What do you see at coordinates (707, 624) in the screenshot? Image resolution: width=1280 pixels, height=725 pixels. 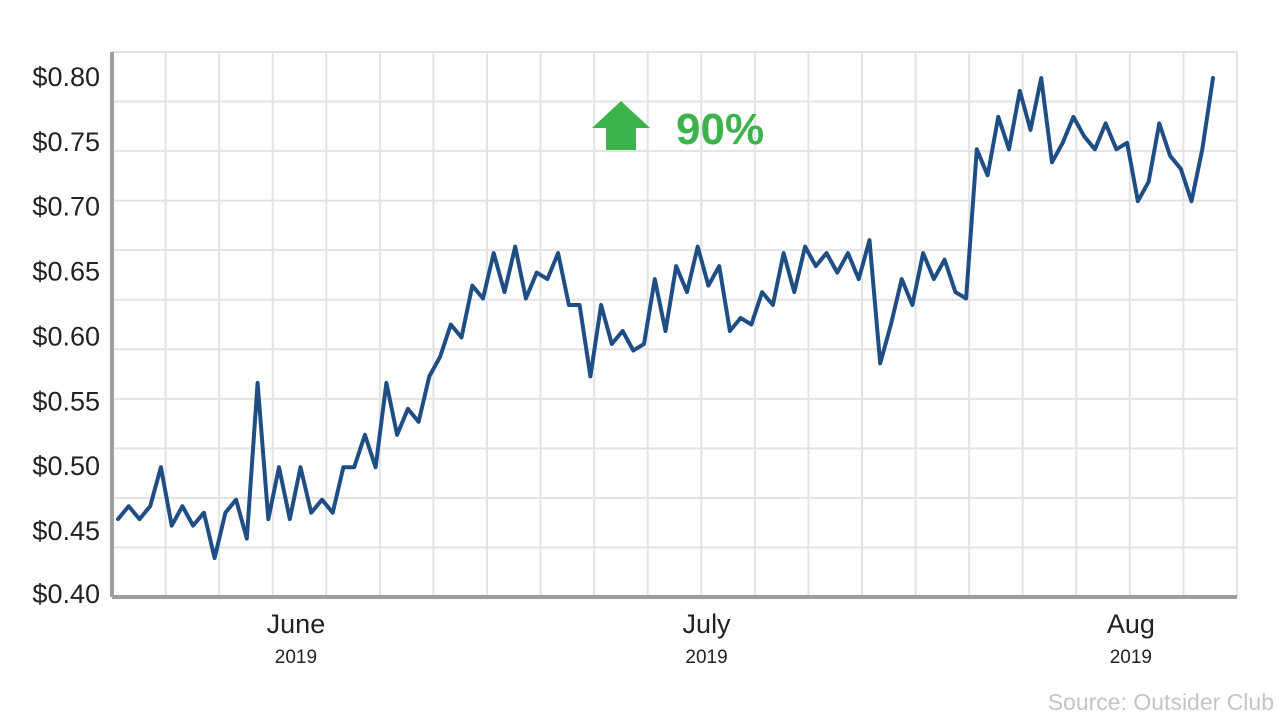 I see `x-tick-month-label: July` at bounding box center [707, 624].